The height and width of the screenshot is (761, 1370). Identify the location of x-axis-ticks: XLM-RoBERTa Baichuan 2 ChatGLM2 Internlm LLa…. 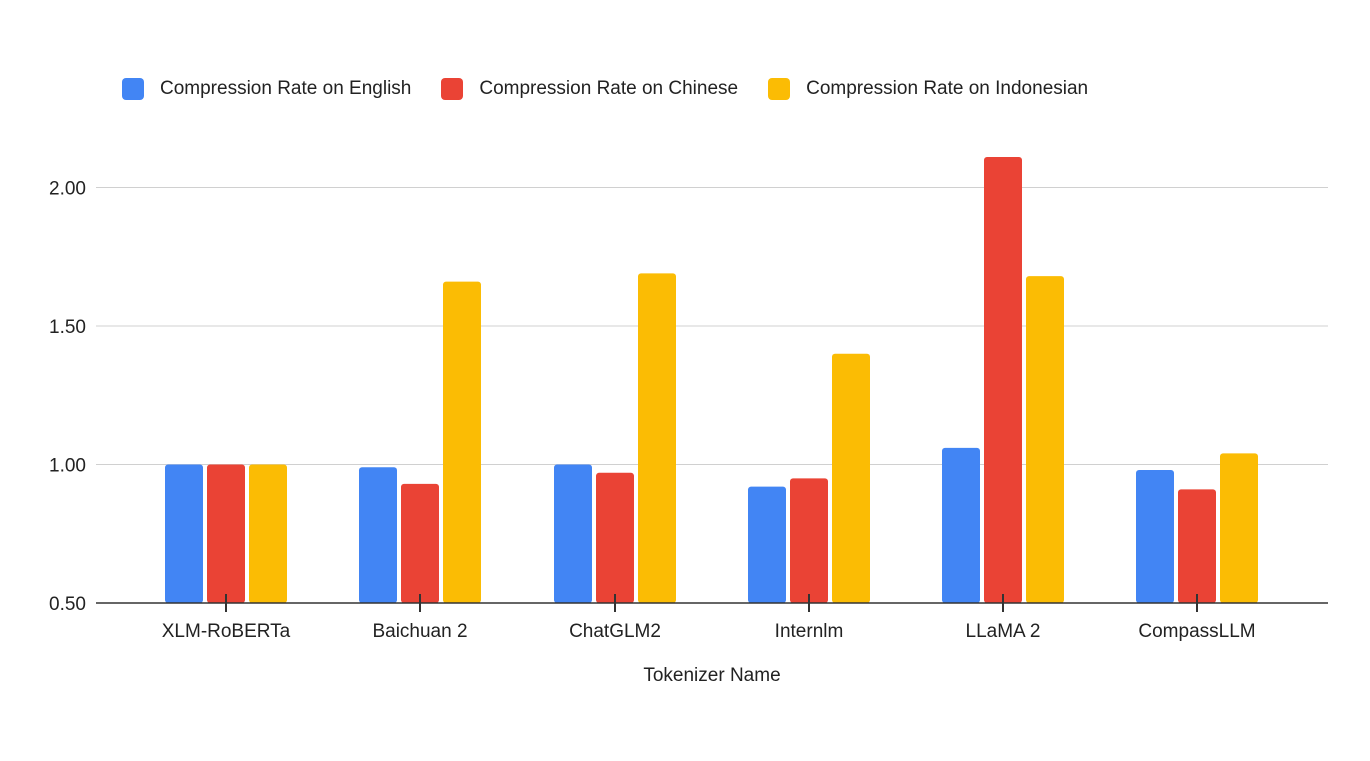
(709, 618).